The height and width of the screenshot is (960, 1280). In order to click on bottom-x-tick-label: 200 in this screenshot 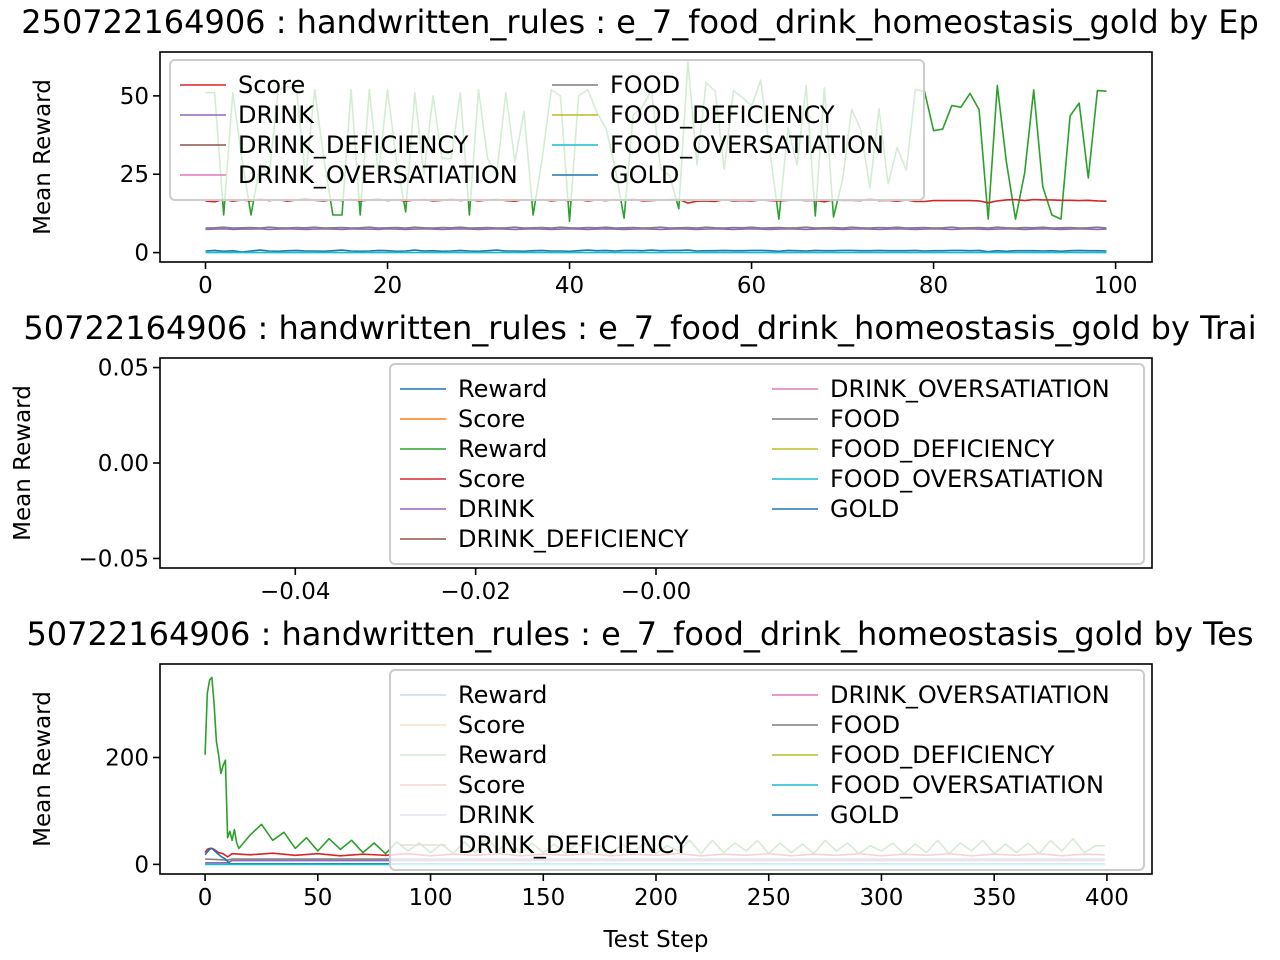, I will do `click(656, 898)`.